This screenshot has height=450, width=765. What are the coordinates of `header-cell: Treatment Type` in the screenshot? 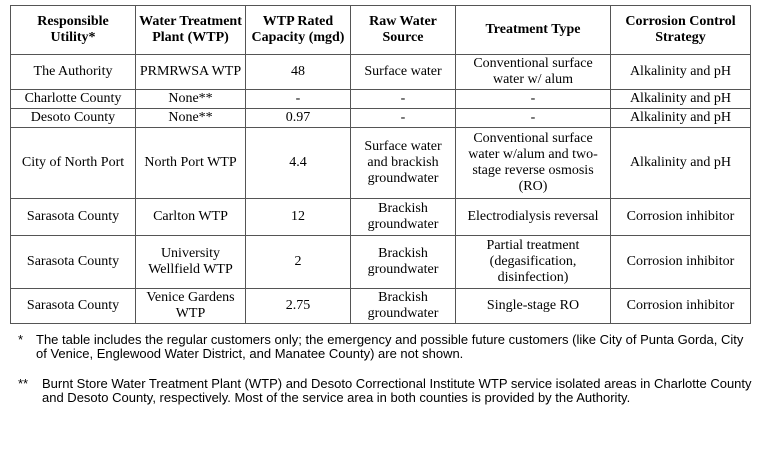 It's located at (533, 30).